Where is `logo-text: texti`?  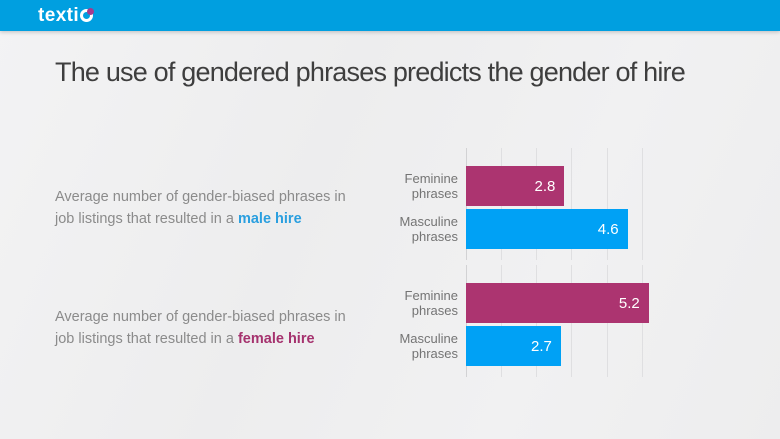 logo-text: texti is located at coordinates (59, 15).